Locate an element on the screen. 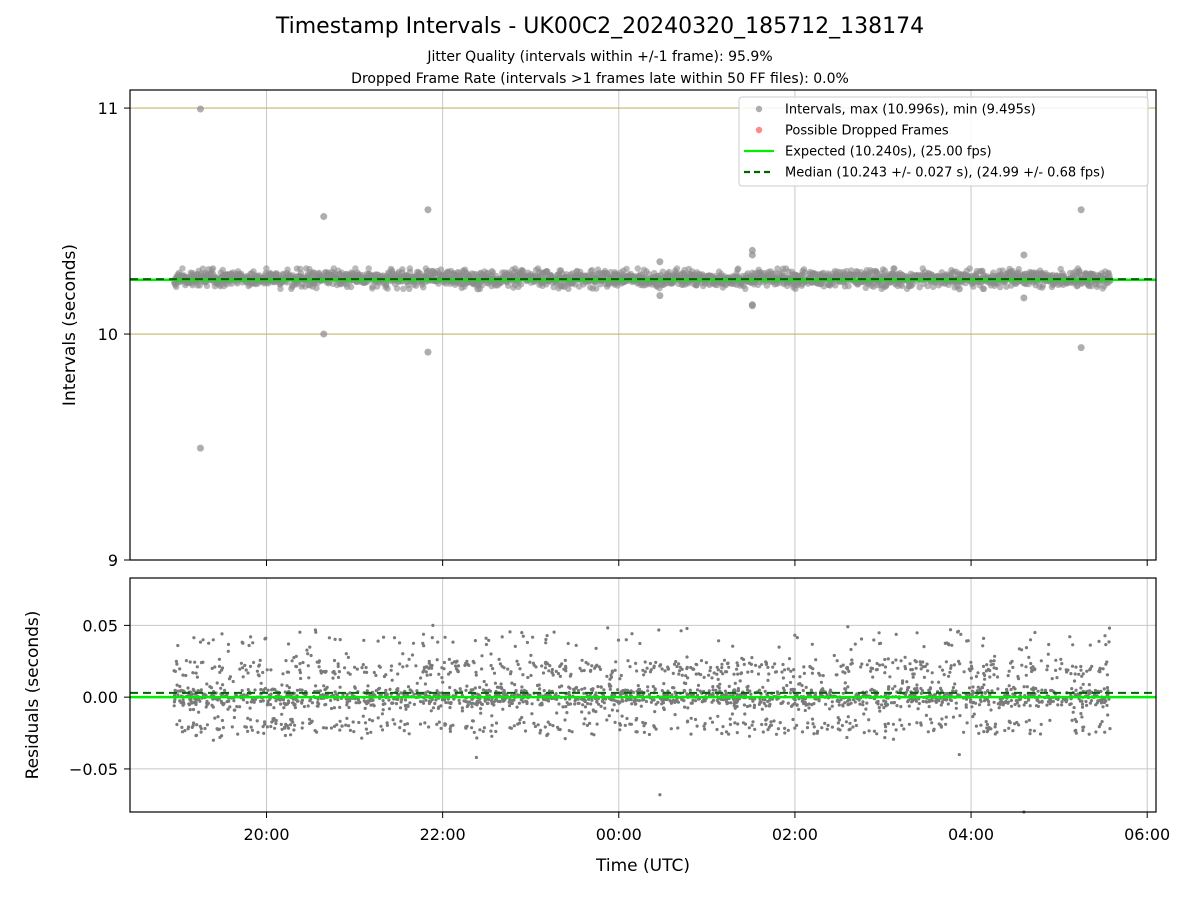 The image size is (1200, 900). y-tick-label: 0.05 is located at coordinates (100, 625).